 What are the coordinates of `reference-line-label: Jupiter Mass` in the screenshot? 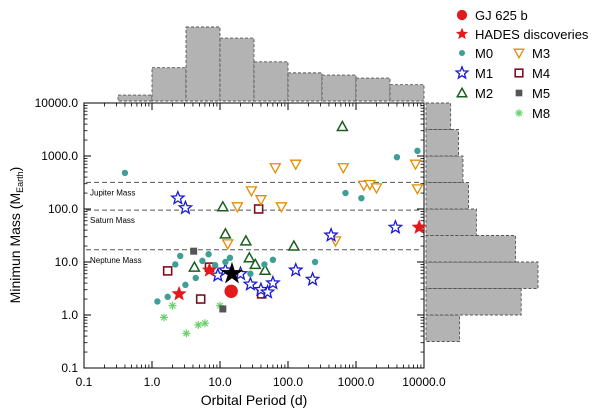 It's located at (112, 192).